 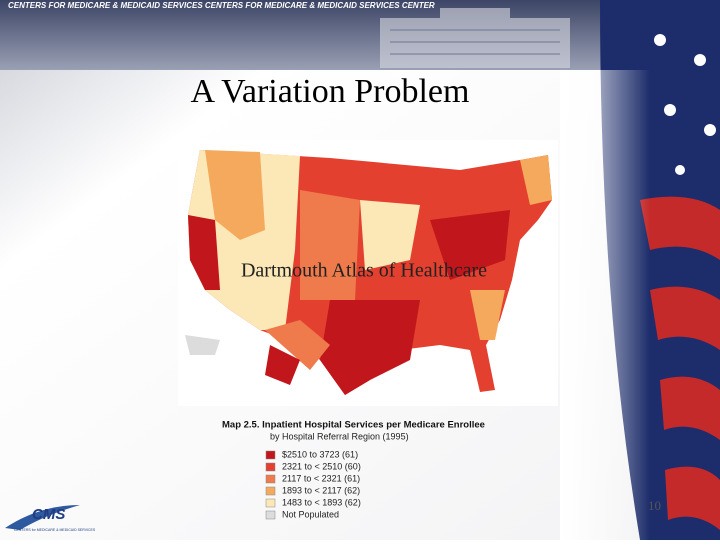 I want to click on map-subtitle: by Hospital Referral Region (1995), so click(x=339, y=436).